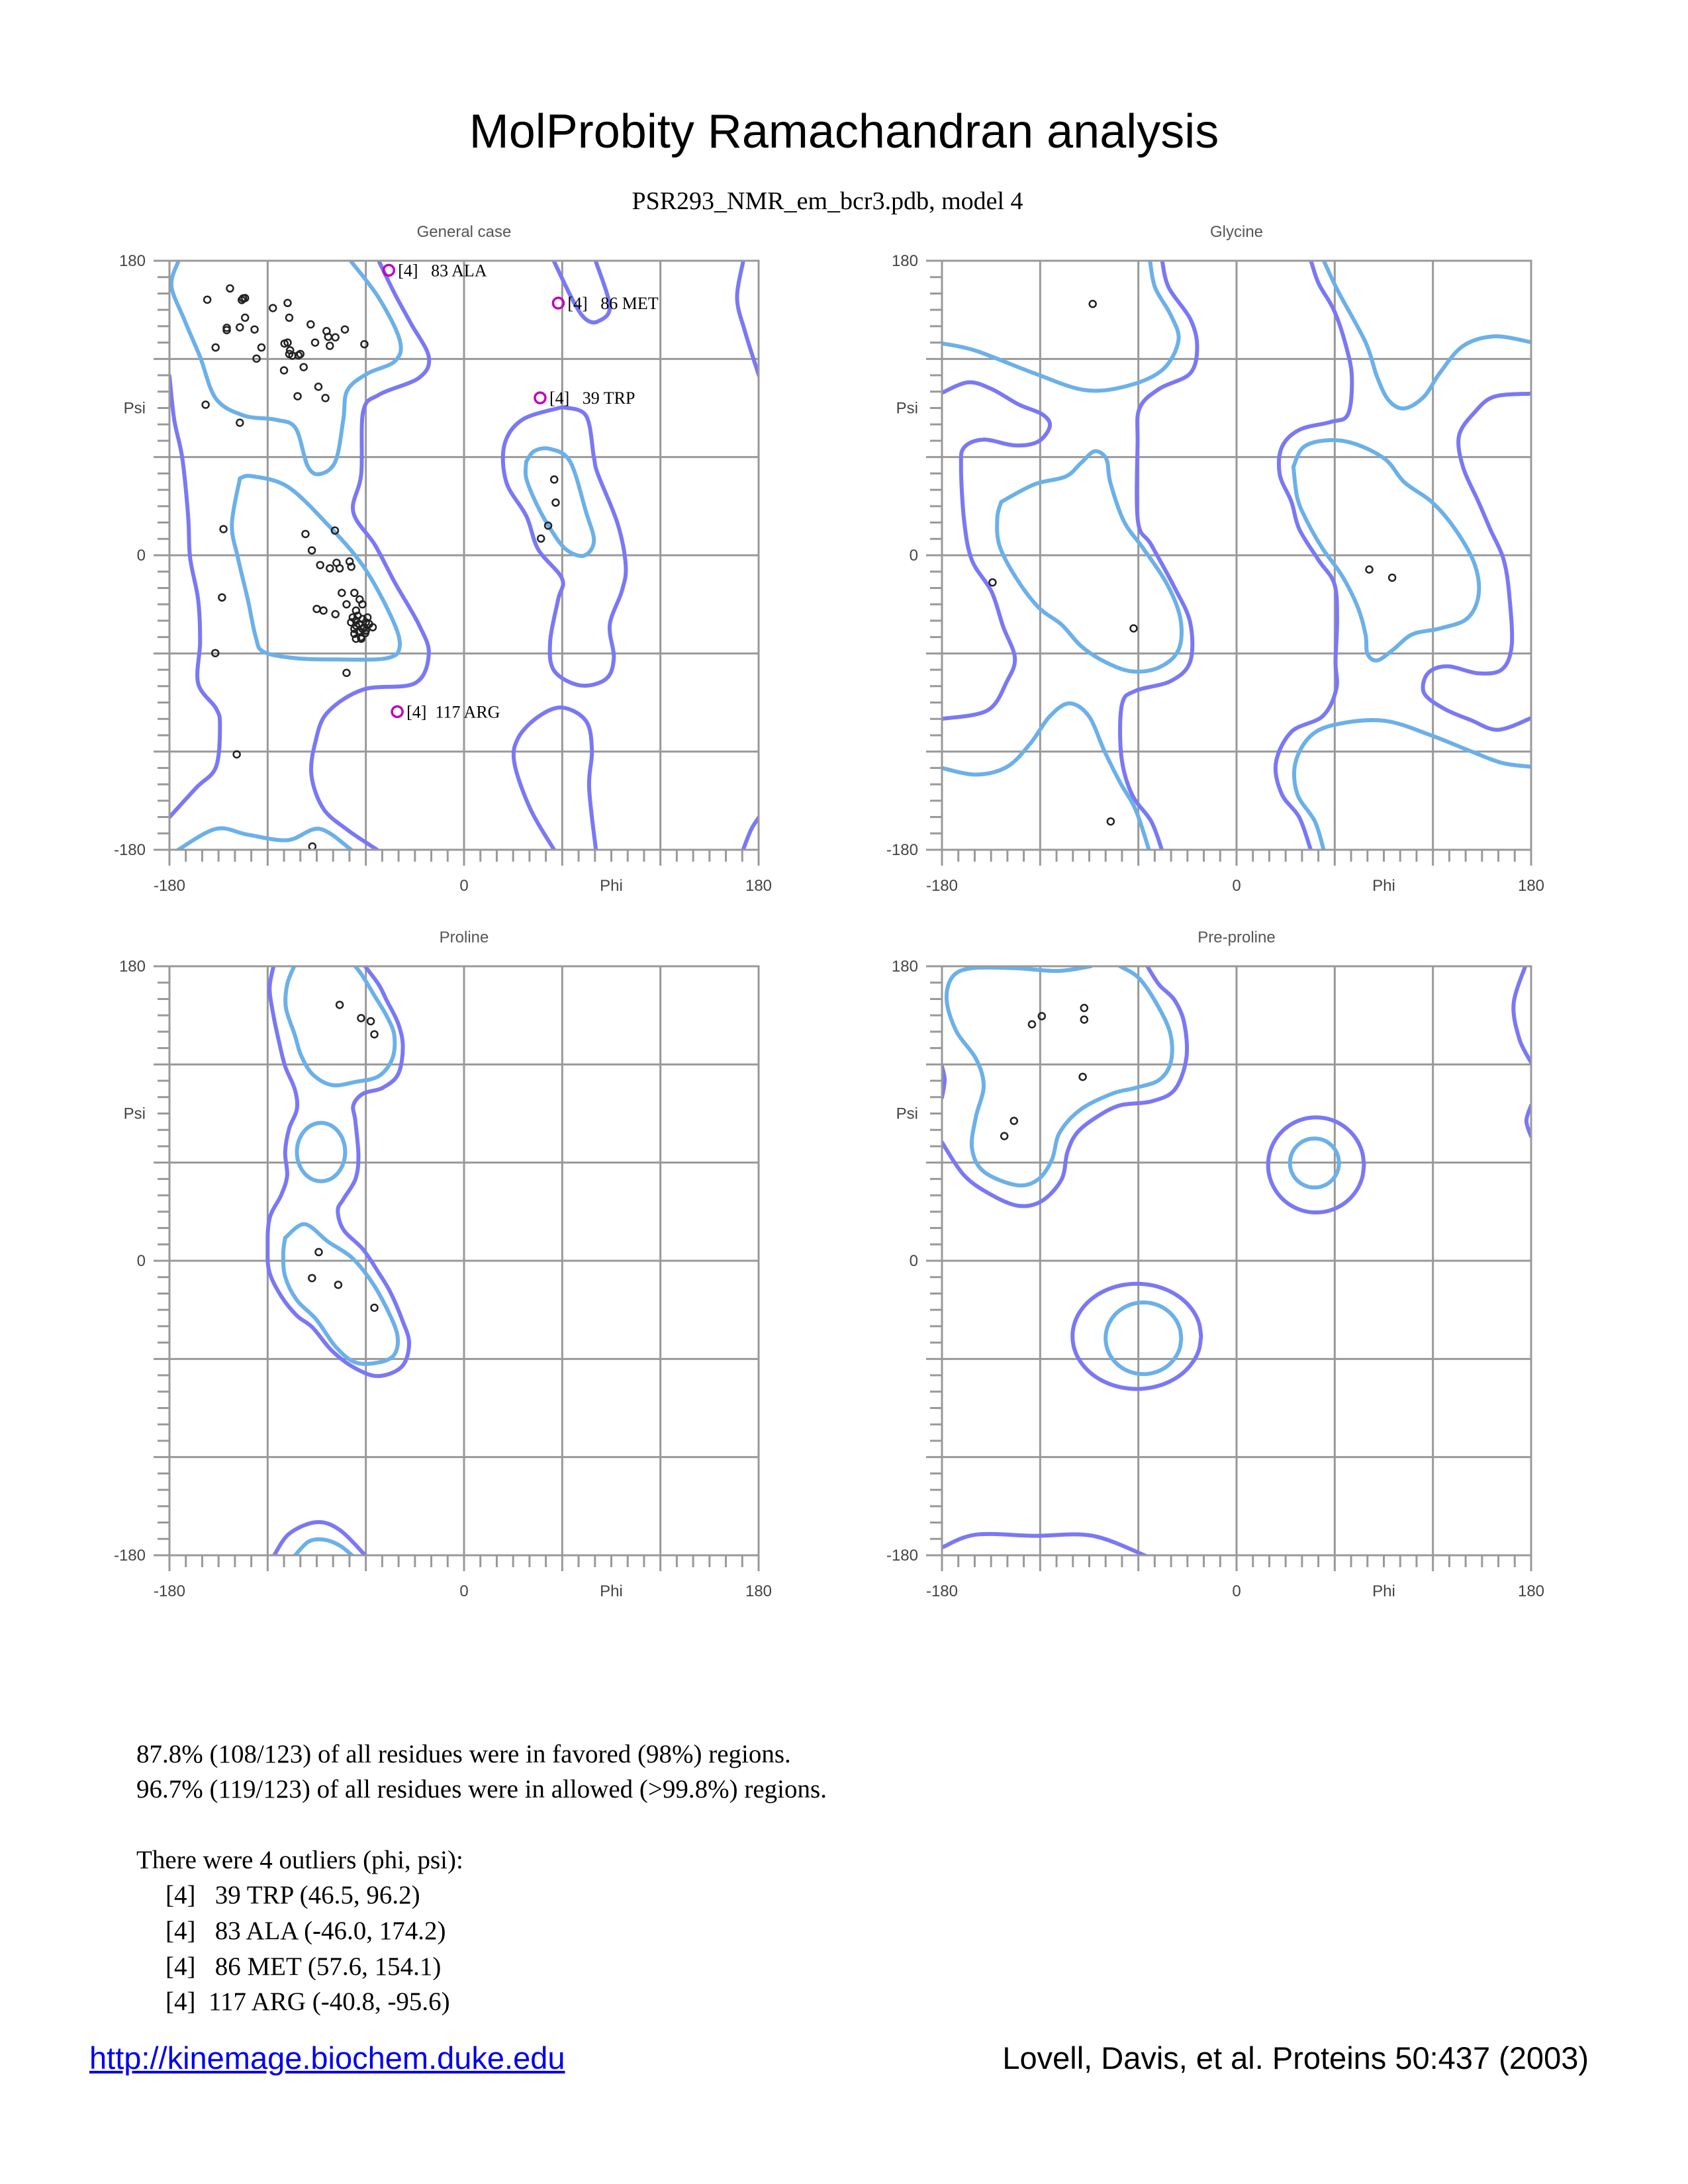 Image resolution: width=1688 pixels, height=2184 pixels. I want to click on plot-title: Glycine, so click(1236, 232).